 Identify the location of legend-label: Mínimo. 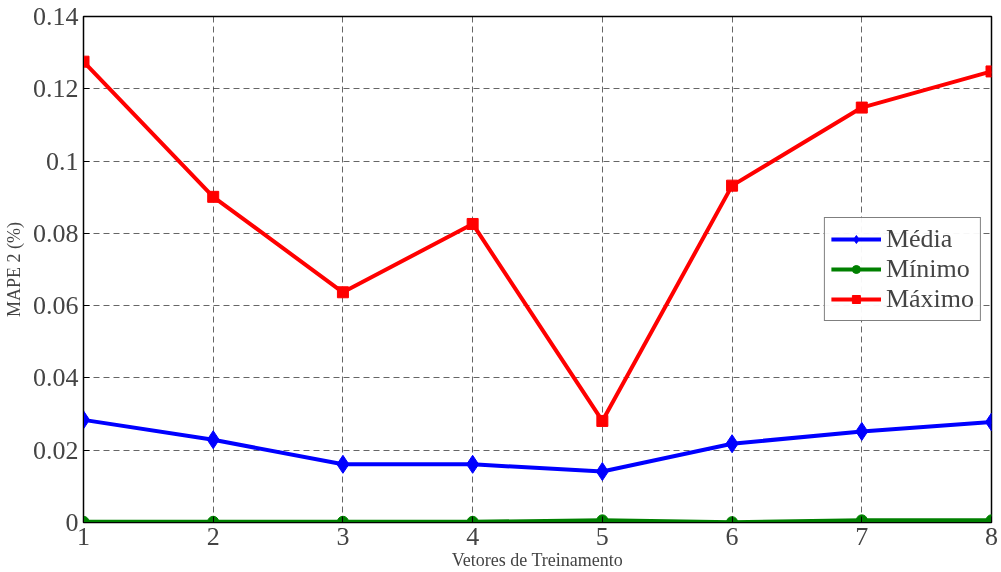
(927, 269).